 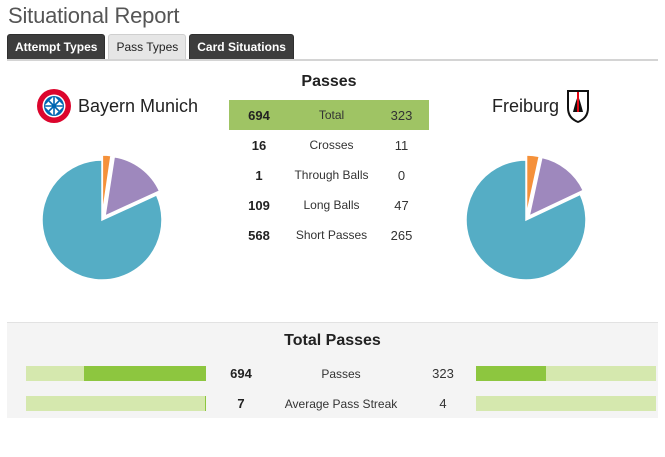 What do you see at coordinates (511, 373) in the screenshot?
I see `away-passes-bar-fill` at bounding box center [511, 373].